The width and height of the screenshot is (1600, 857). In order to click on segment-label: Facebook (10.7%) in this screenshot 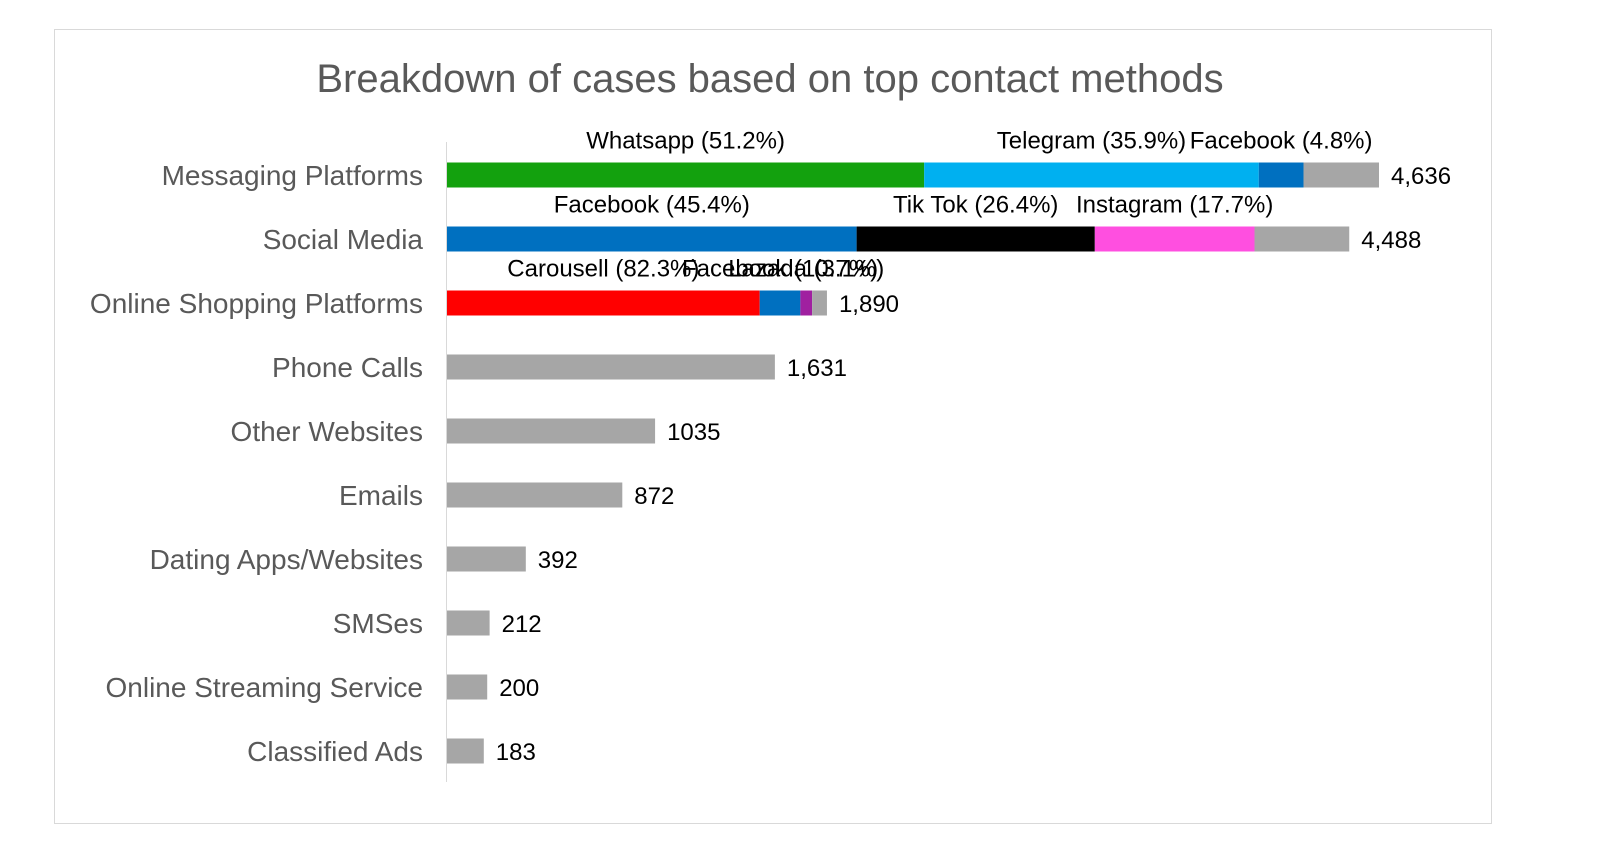, I will do `click(780, 269)`.